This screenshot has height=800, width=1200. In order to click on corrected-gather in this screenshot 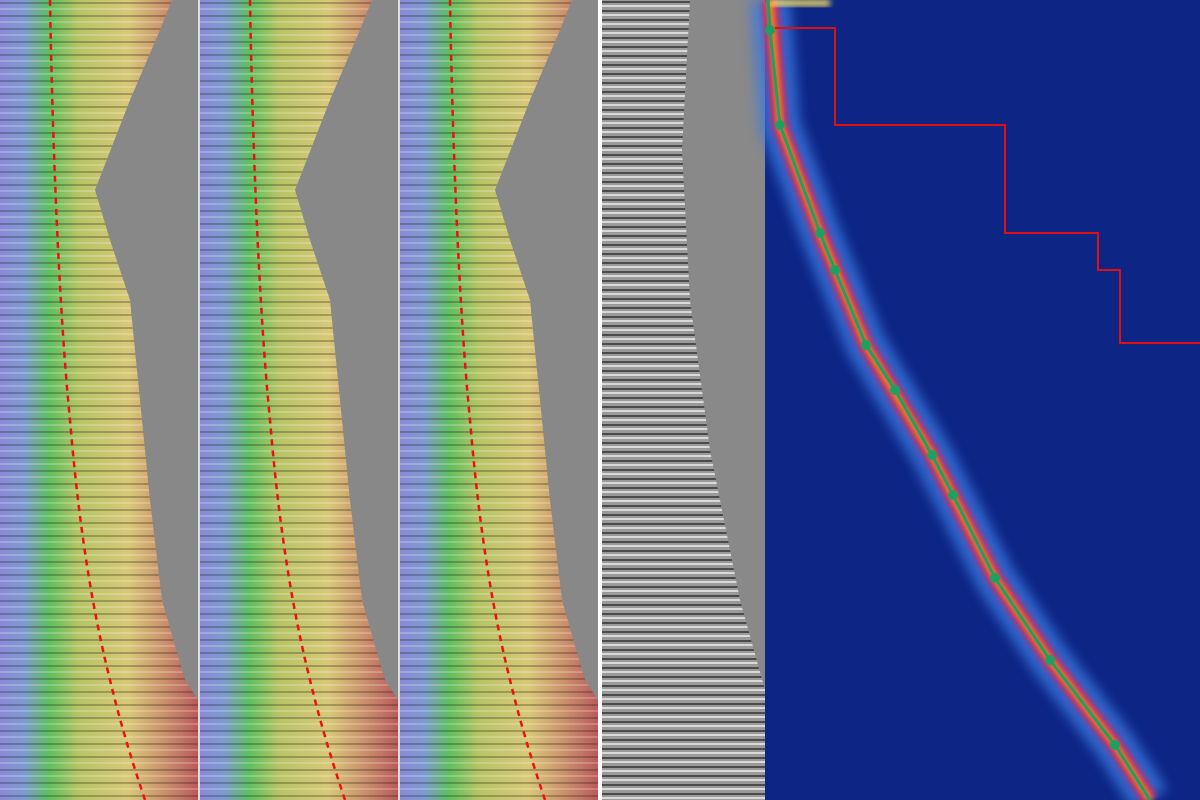, I will do `click(683, 400)`.